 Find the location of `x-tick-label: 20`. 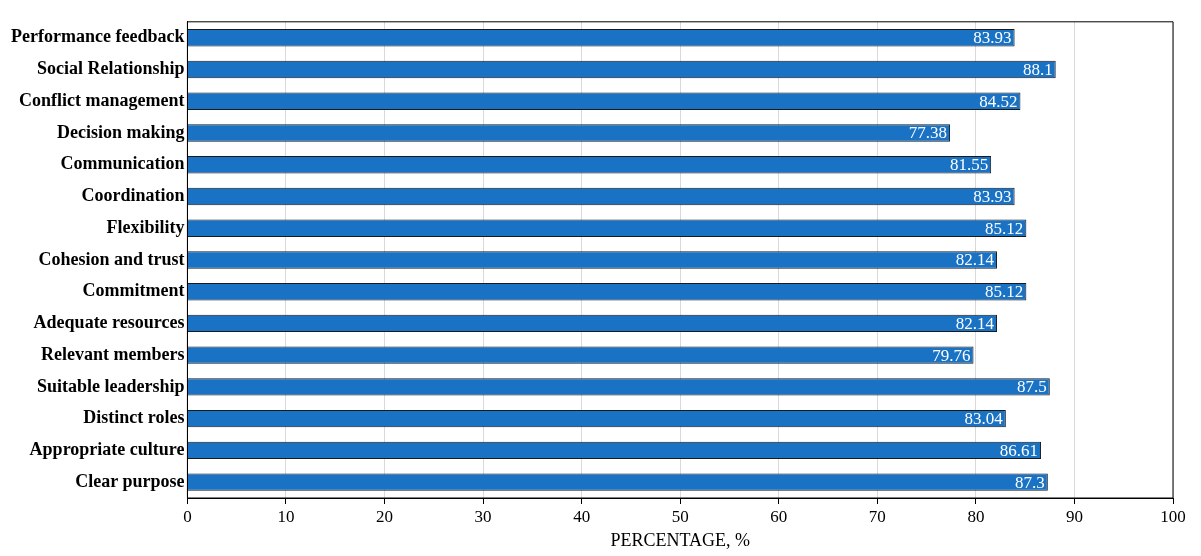

x-tick-label: 20 is located at coordinates (385, 516).